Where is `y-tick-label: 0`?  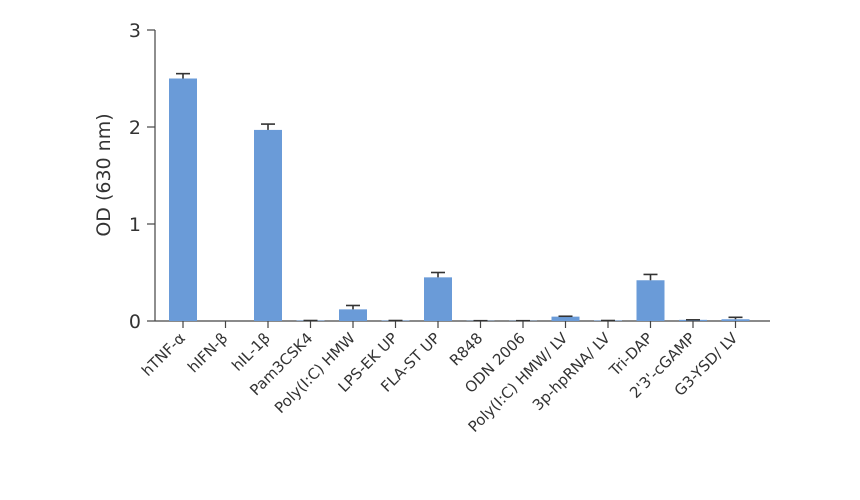
y-tick-label: 0 is located at coordinates (135, 322).